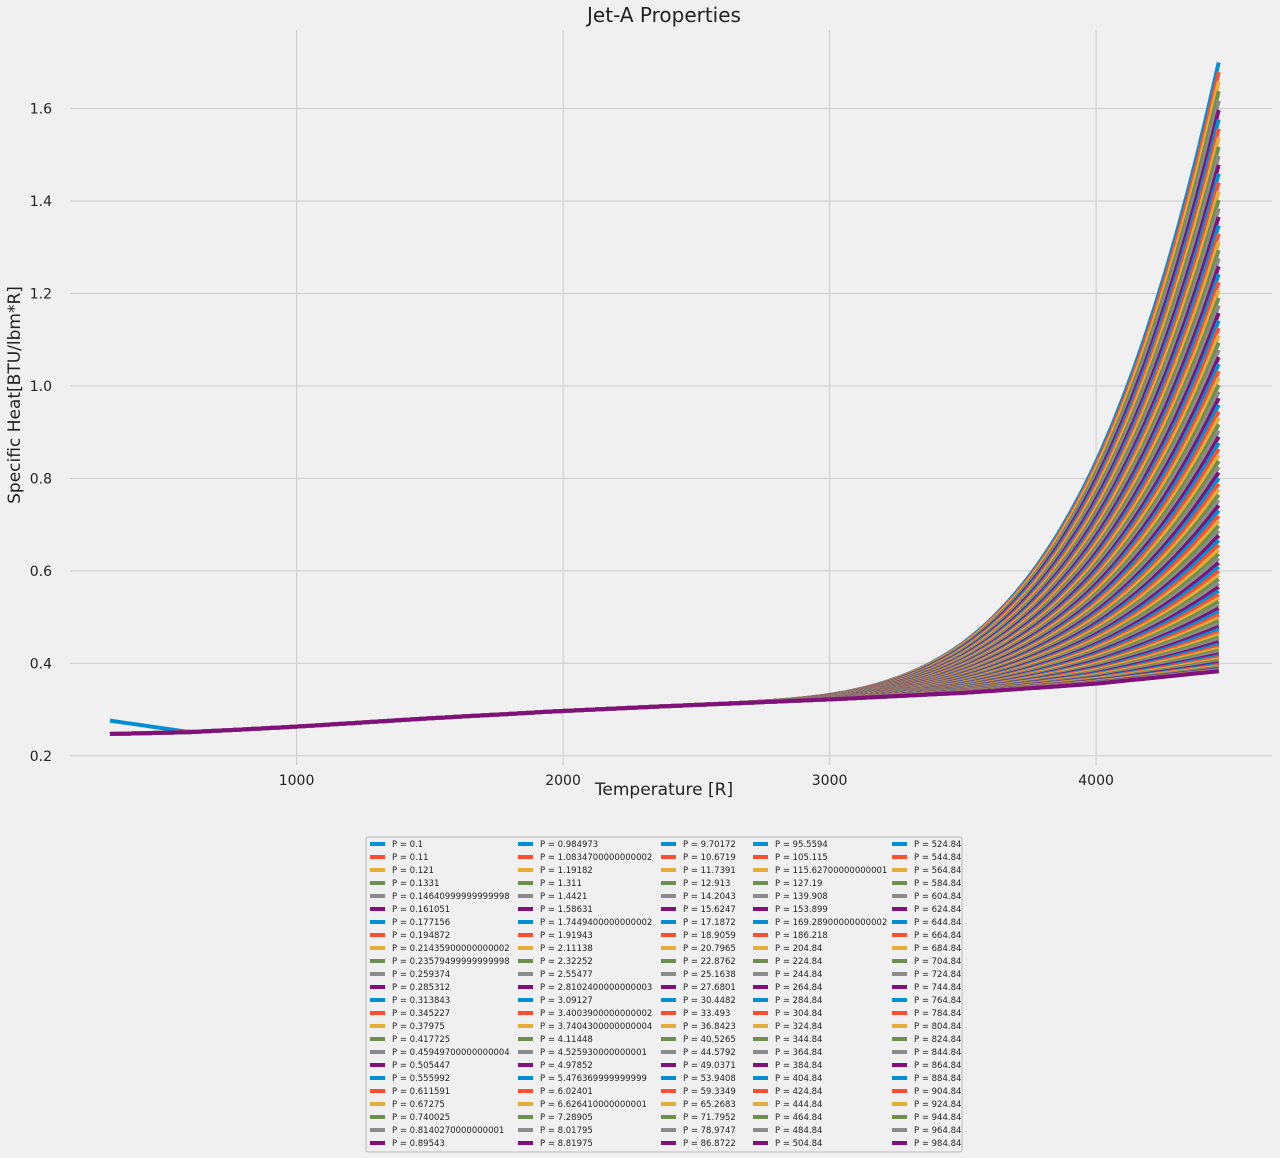 This screenshot has height=1158, width=1280. I want to click on legend-entry: P = 0.194872, so click(421, 936).